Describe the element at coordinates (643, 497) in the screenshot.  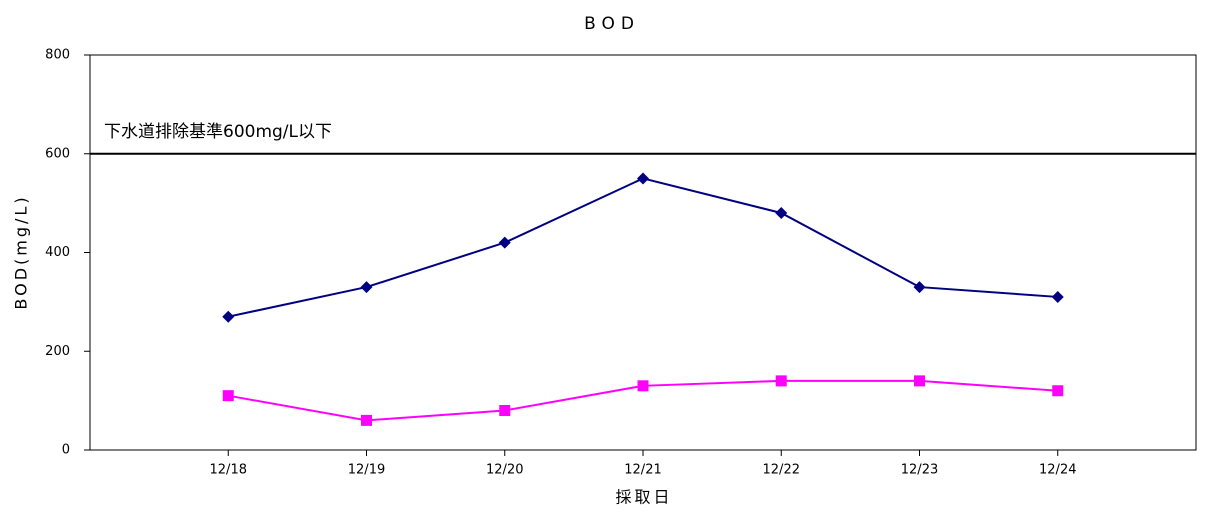
I see `x-axis-label: 採取日` at that location.